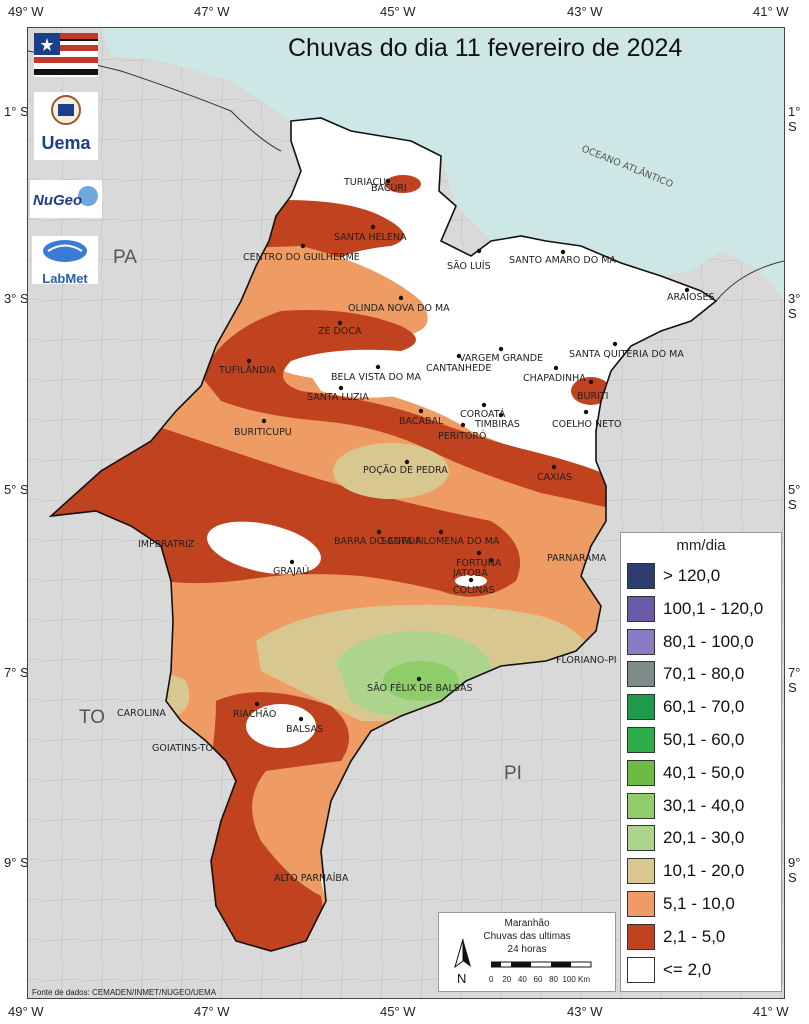 This screenshot has width=809, height=1024. What do you see at coordinates (340, 331) in the screenshot?
I see `city-label: ZÉ DOCA` at bounding box center [340, 331].